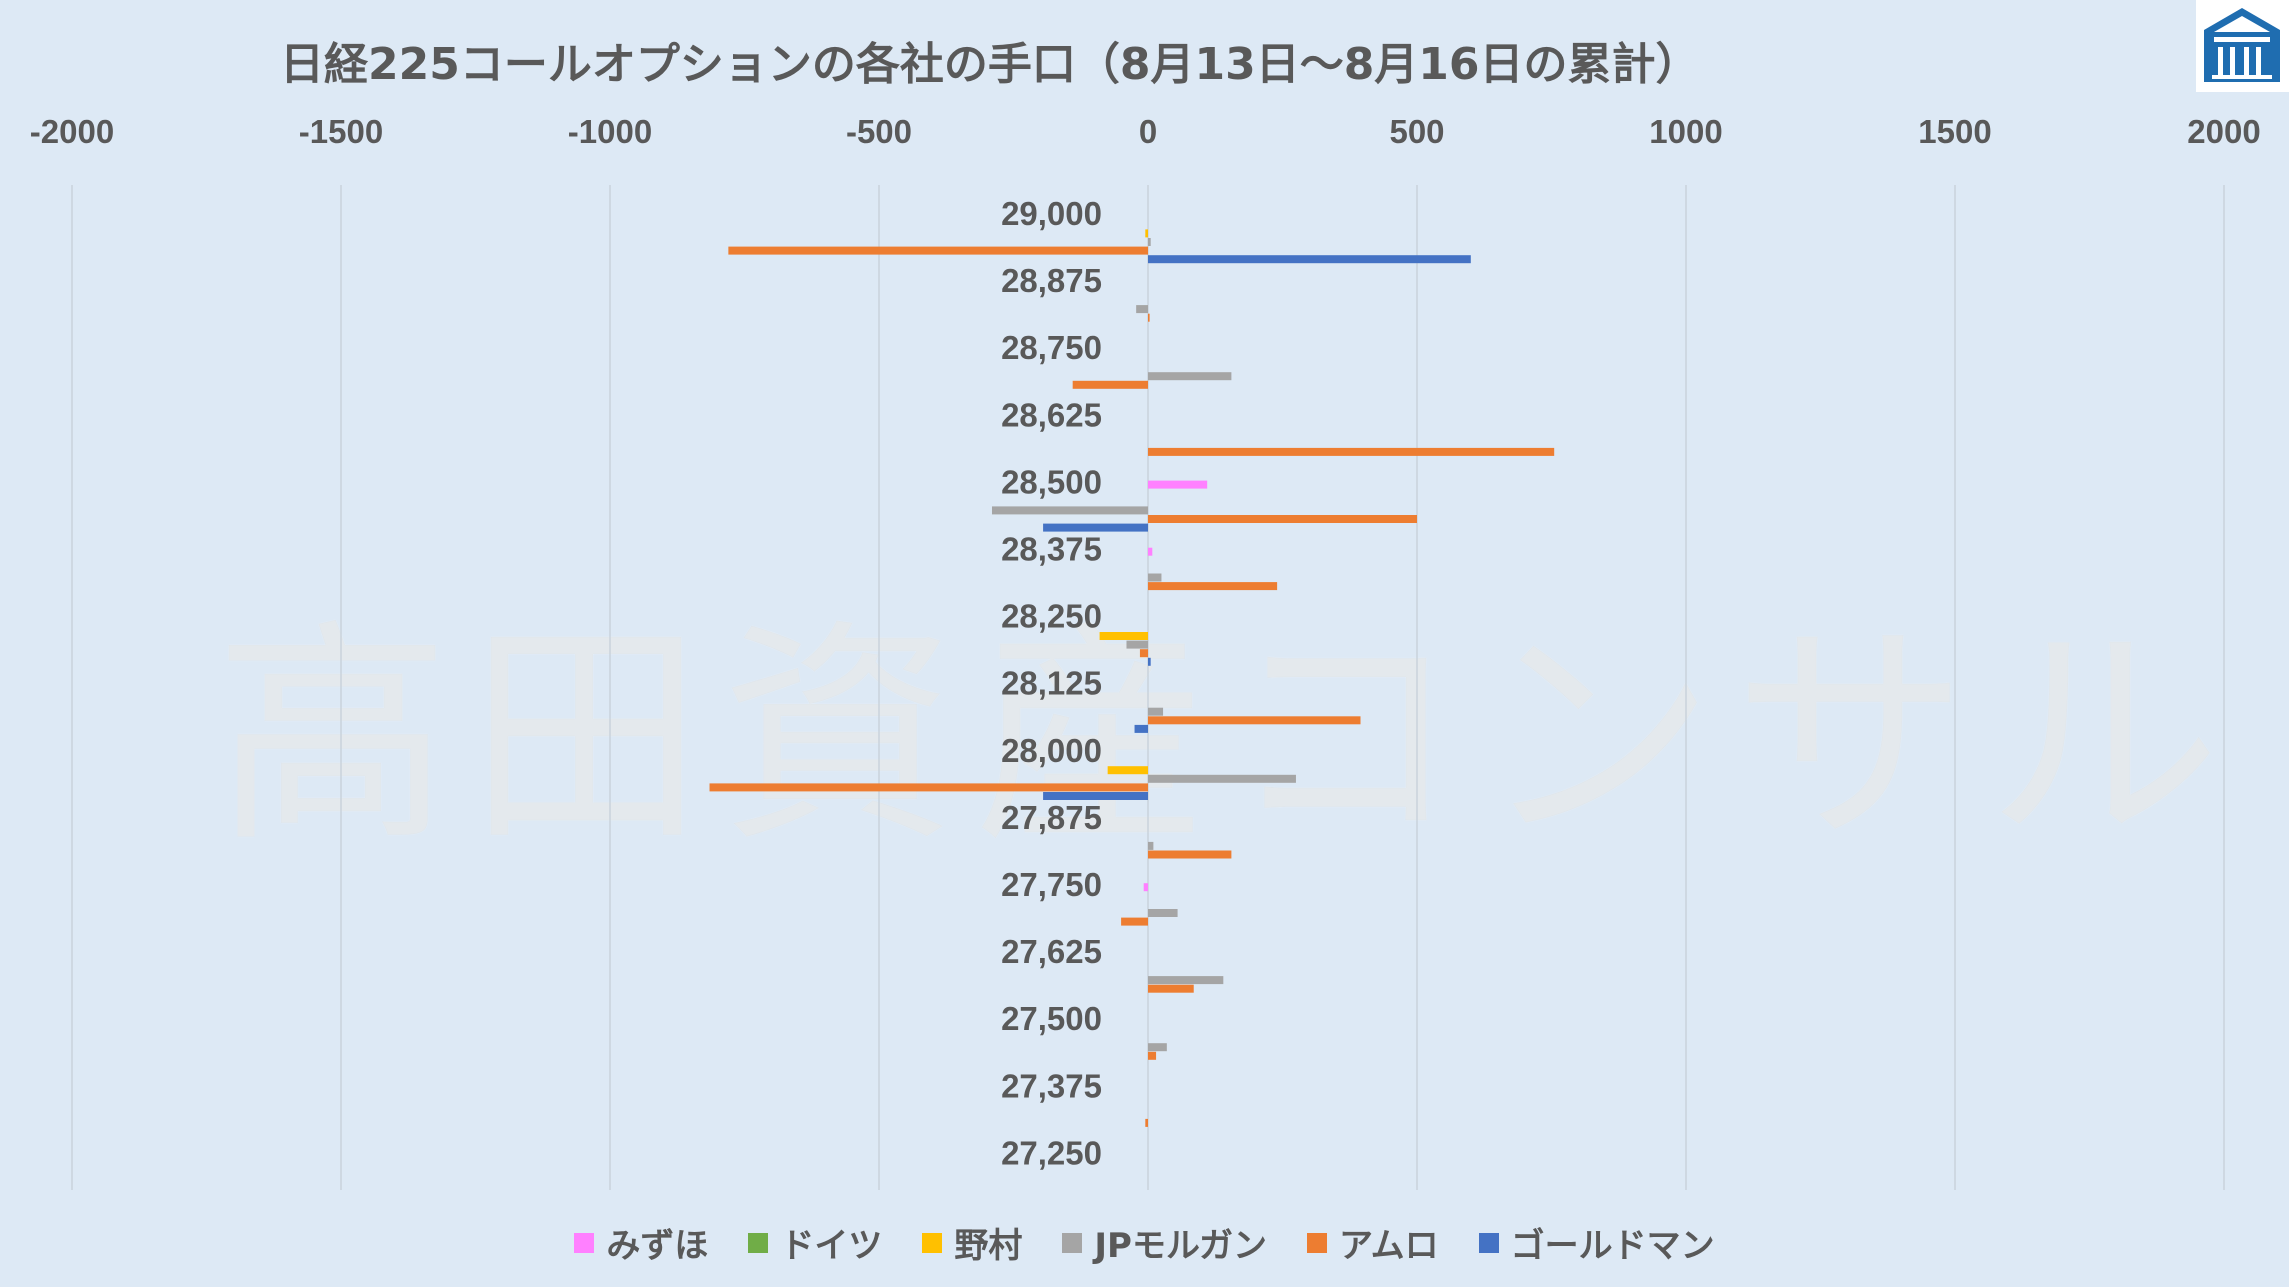  I want to click on legend-item-goldman: ゴールドマン, so click(1596, 1242).